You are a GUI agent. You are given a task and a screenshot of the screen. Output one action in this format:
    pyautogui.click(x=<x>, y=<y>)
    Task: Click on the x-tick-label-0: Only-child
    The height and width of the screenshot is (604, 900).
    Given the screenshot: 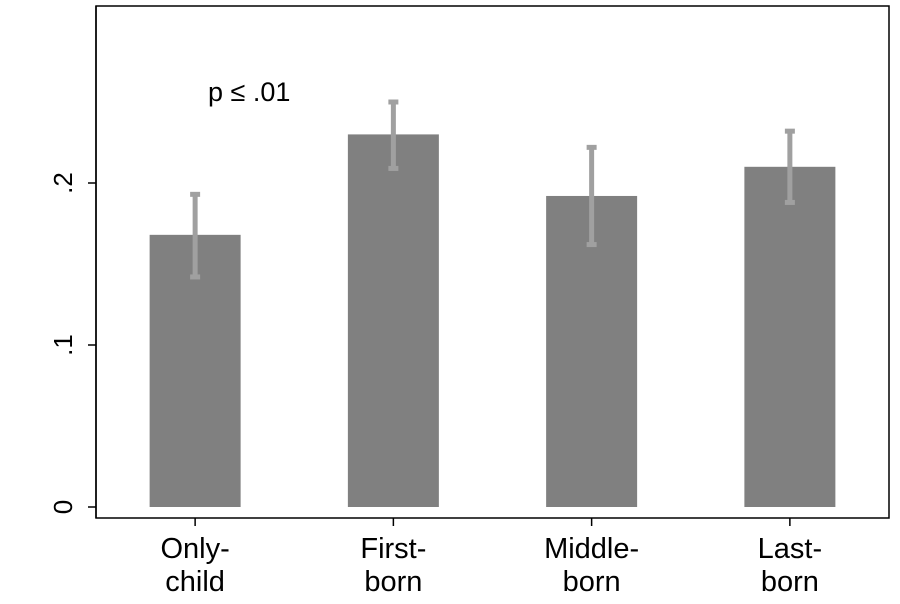 What is the action you would take?
    pyautogui.click(x=194, y=565)
    